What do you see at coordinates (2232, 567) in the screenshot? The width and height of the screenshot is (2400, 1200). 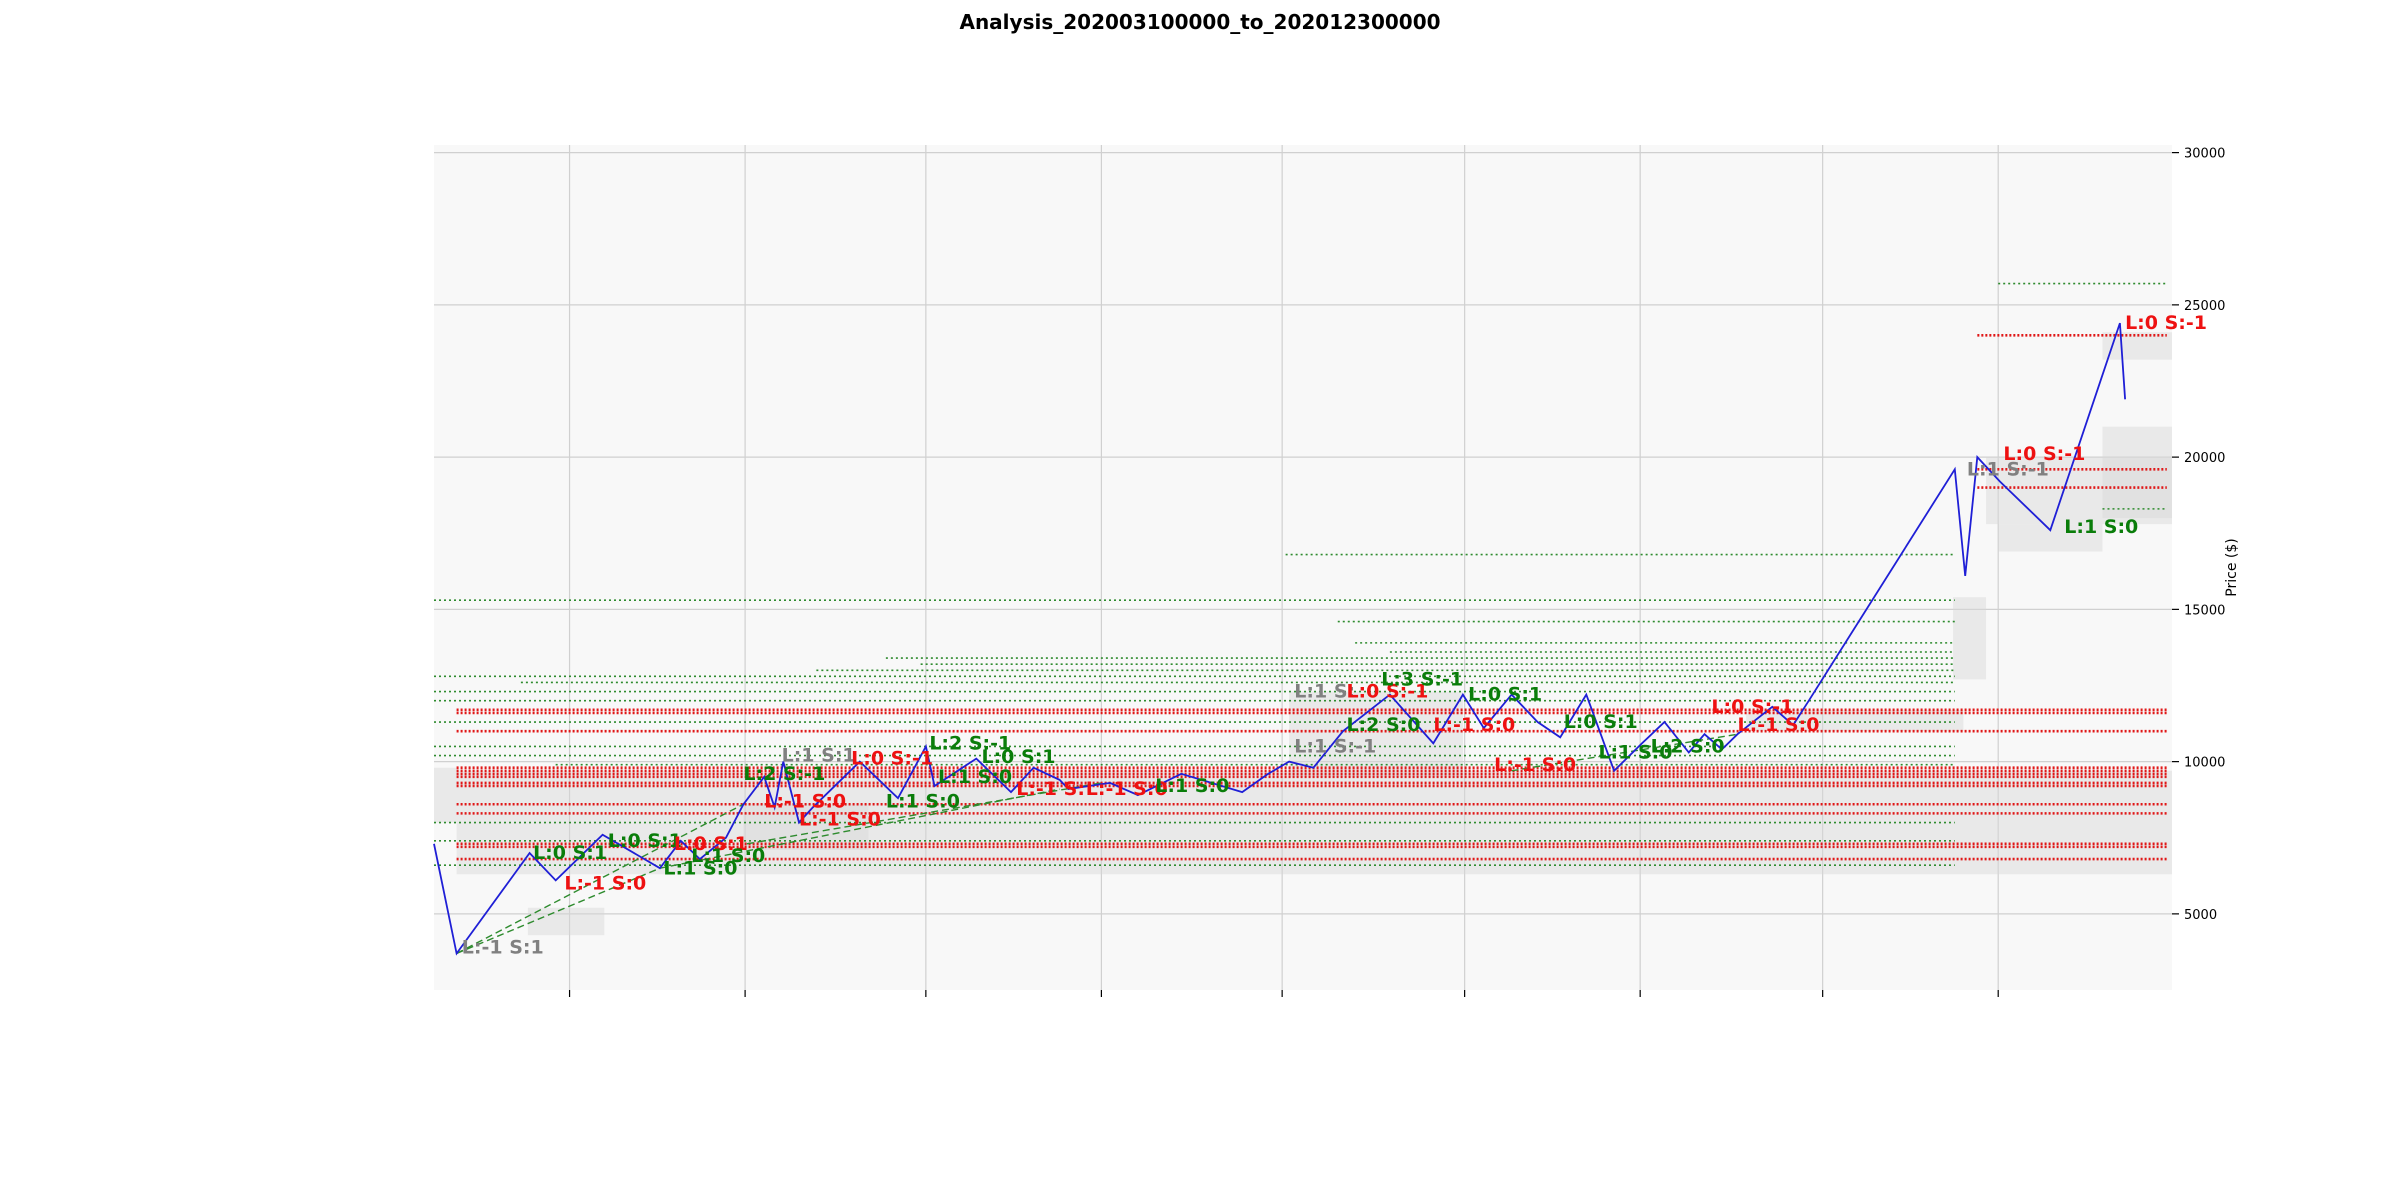 I see `y-axis-label: Price ($)` at bounding box center [2232, 567].